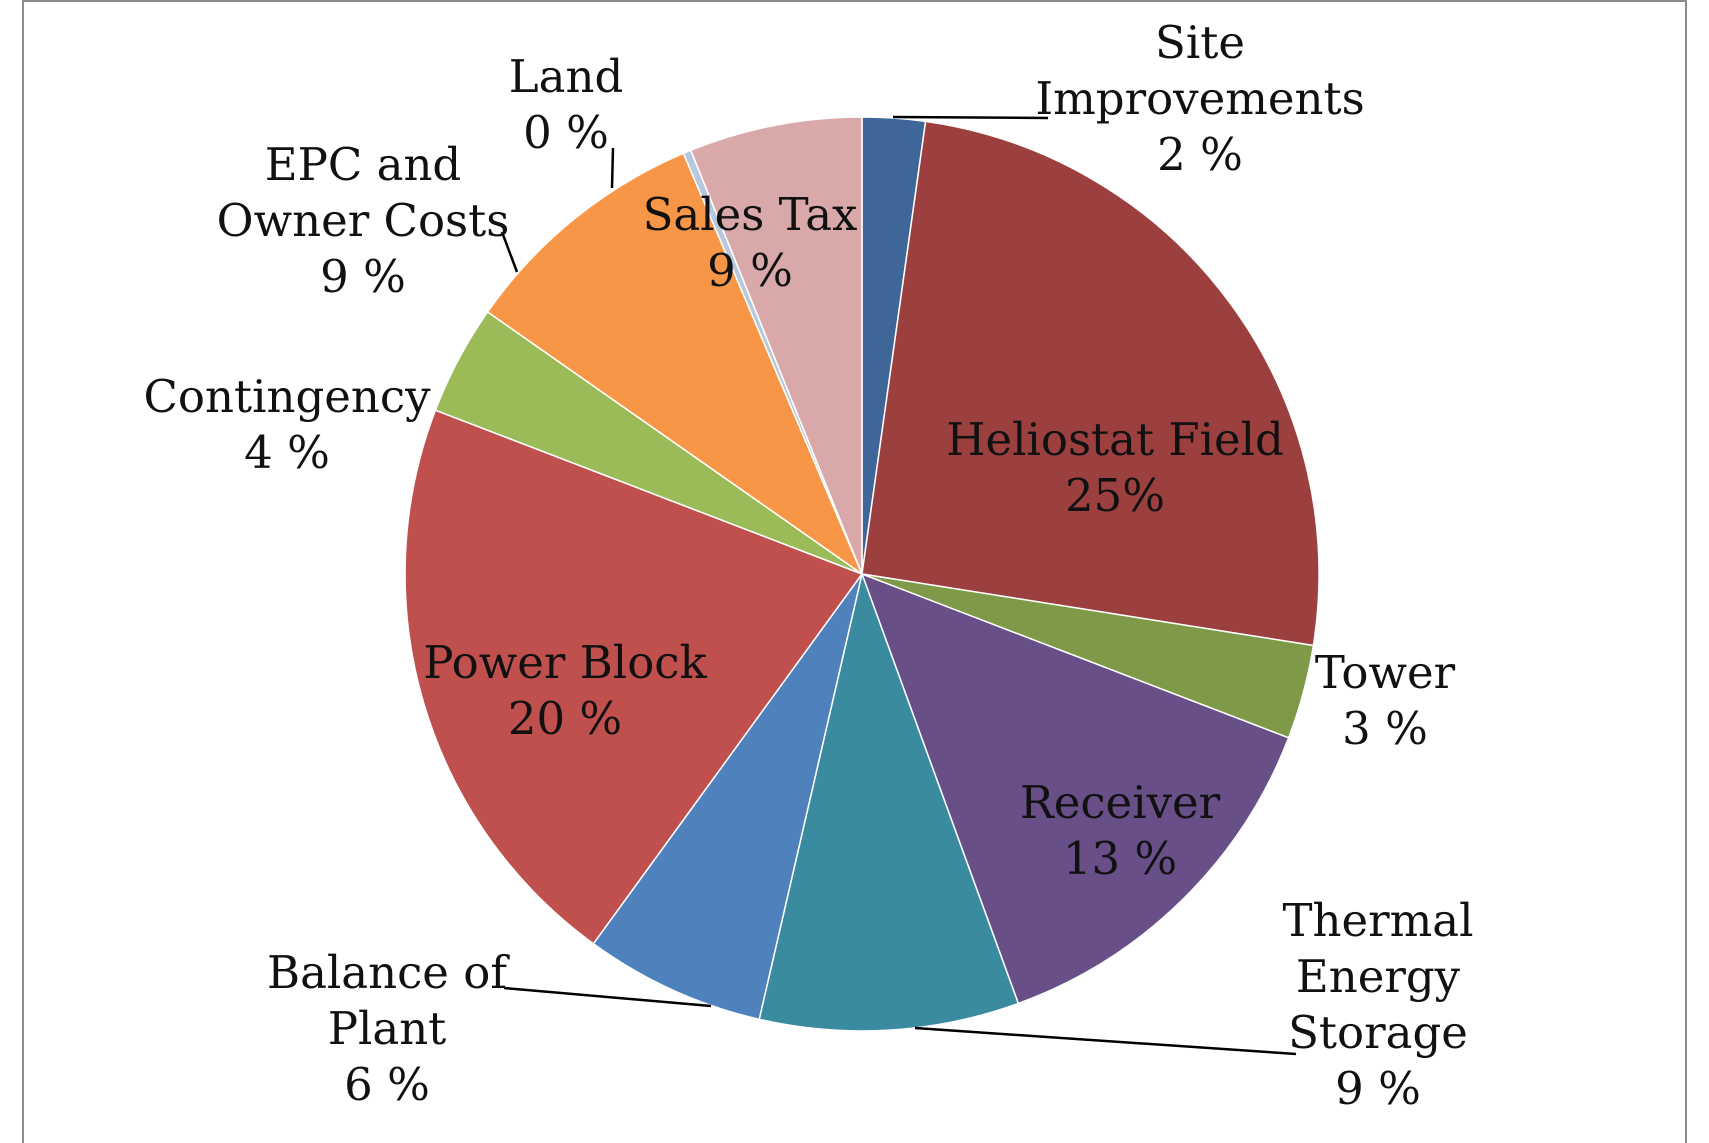  I want to click on leader-line-site-improvements, so click(970, 117).